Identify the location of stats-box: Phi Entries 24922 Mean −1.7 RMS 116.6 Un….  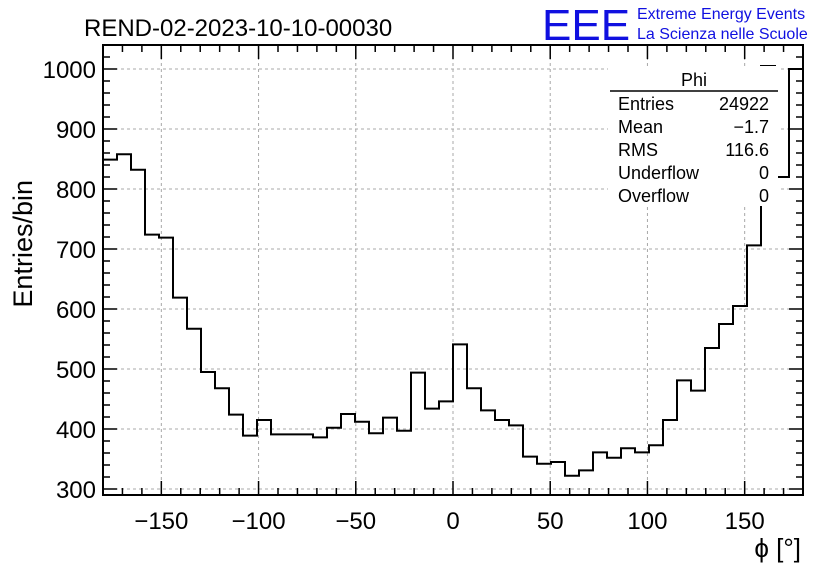
(693, 136).